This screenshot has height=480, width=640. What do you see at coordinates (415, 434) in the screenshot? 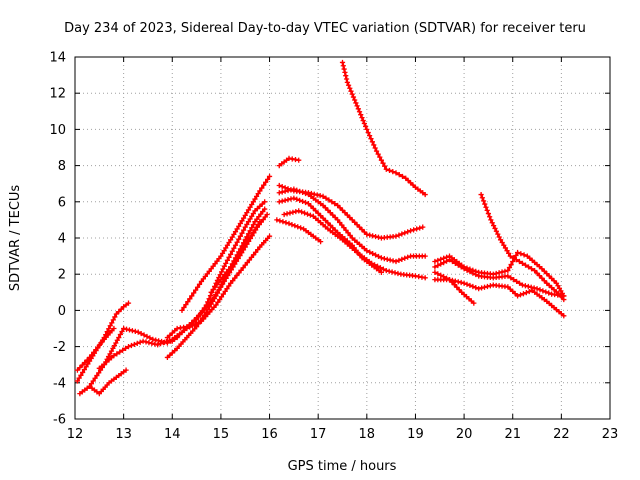
I see `x-tick-label: 19` at bounding box center [415, 434].